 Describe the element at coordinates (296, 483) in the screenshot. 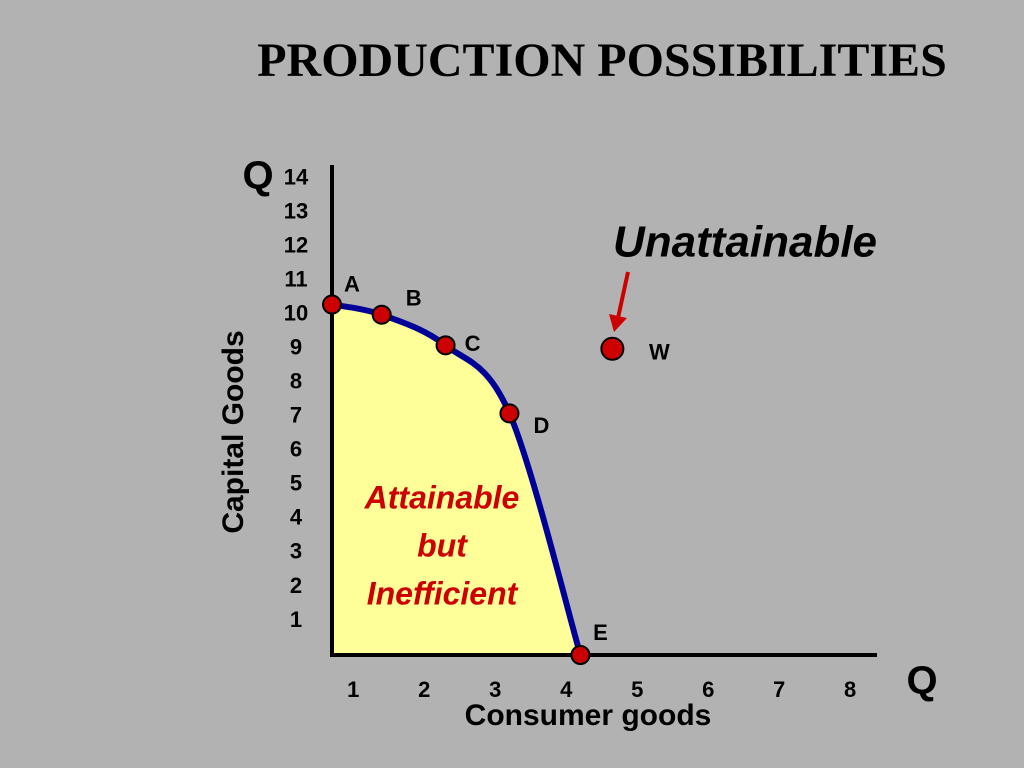

I see `y-tick-label: 5` at that location.